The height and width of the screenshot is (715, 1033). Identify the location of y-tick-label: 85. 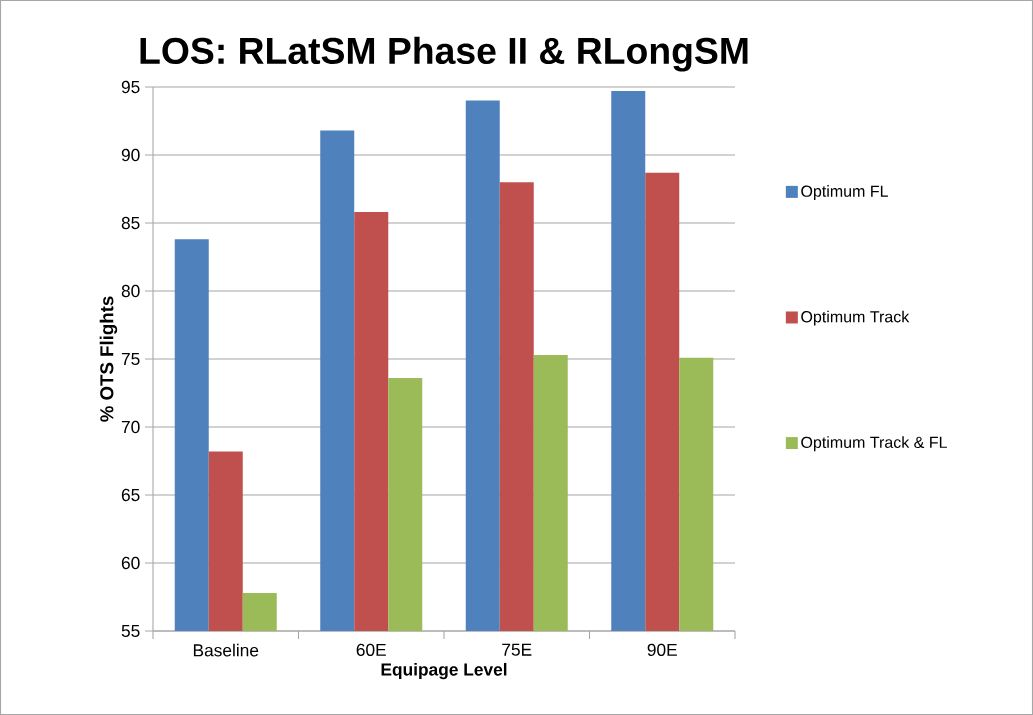
(130, 223).